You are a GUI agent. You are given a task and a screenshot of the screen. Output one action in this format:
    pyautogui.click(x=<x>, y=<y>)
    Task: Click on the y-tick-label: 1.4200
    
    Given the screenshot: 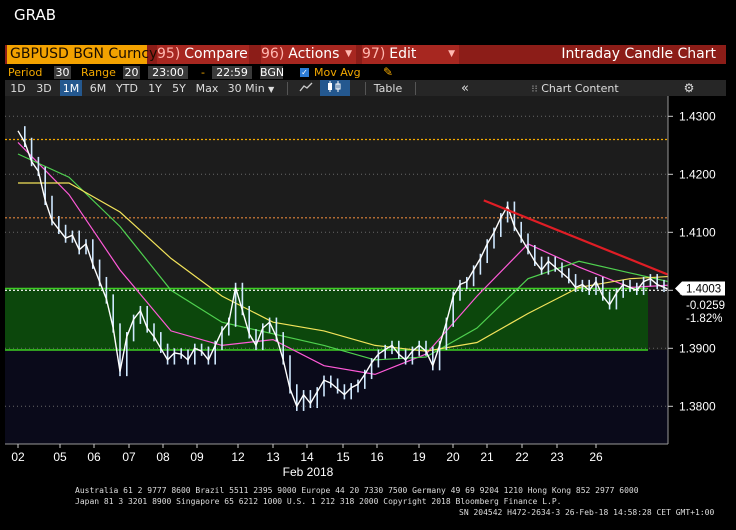 What is the action you would take?
    pyautogui.click(x=697, y=174)
    